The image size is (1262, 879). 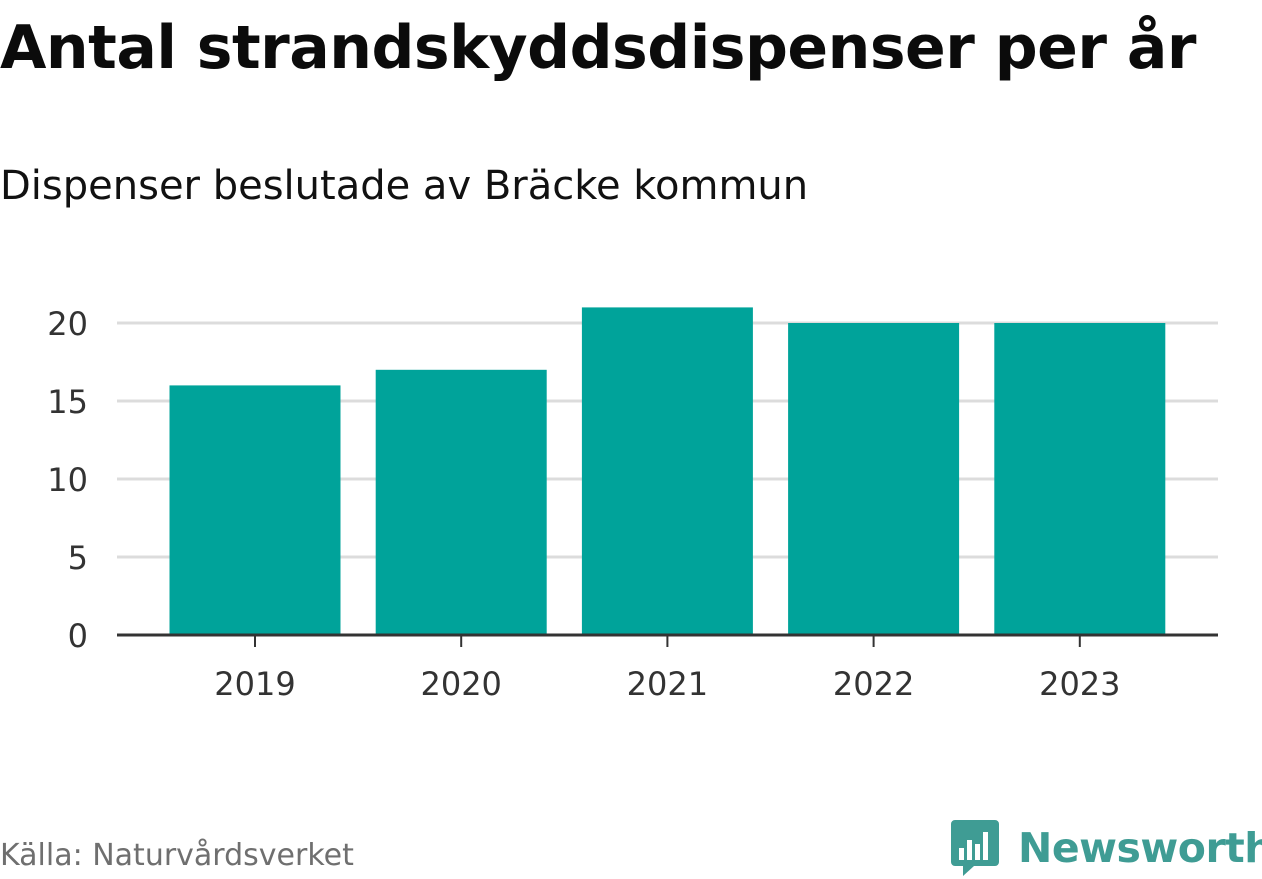 What do you see at coordinates (67, 324) in the screenshot?
I see `y-tick-label: 20` at bounding box center [67, 324].